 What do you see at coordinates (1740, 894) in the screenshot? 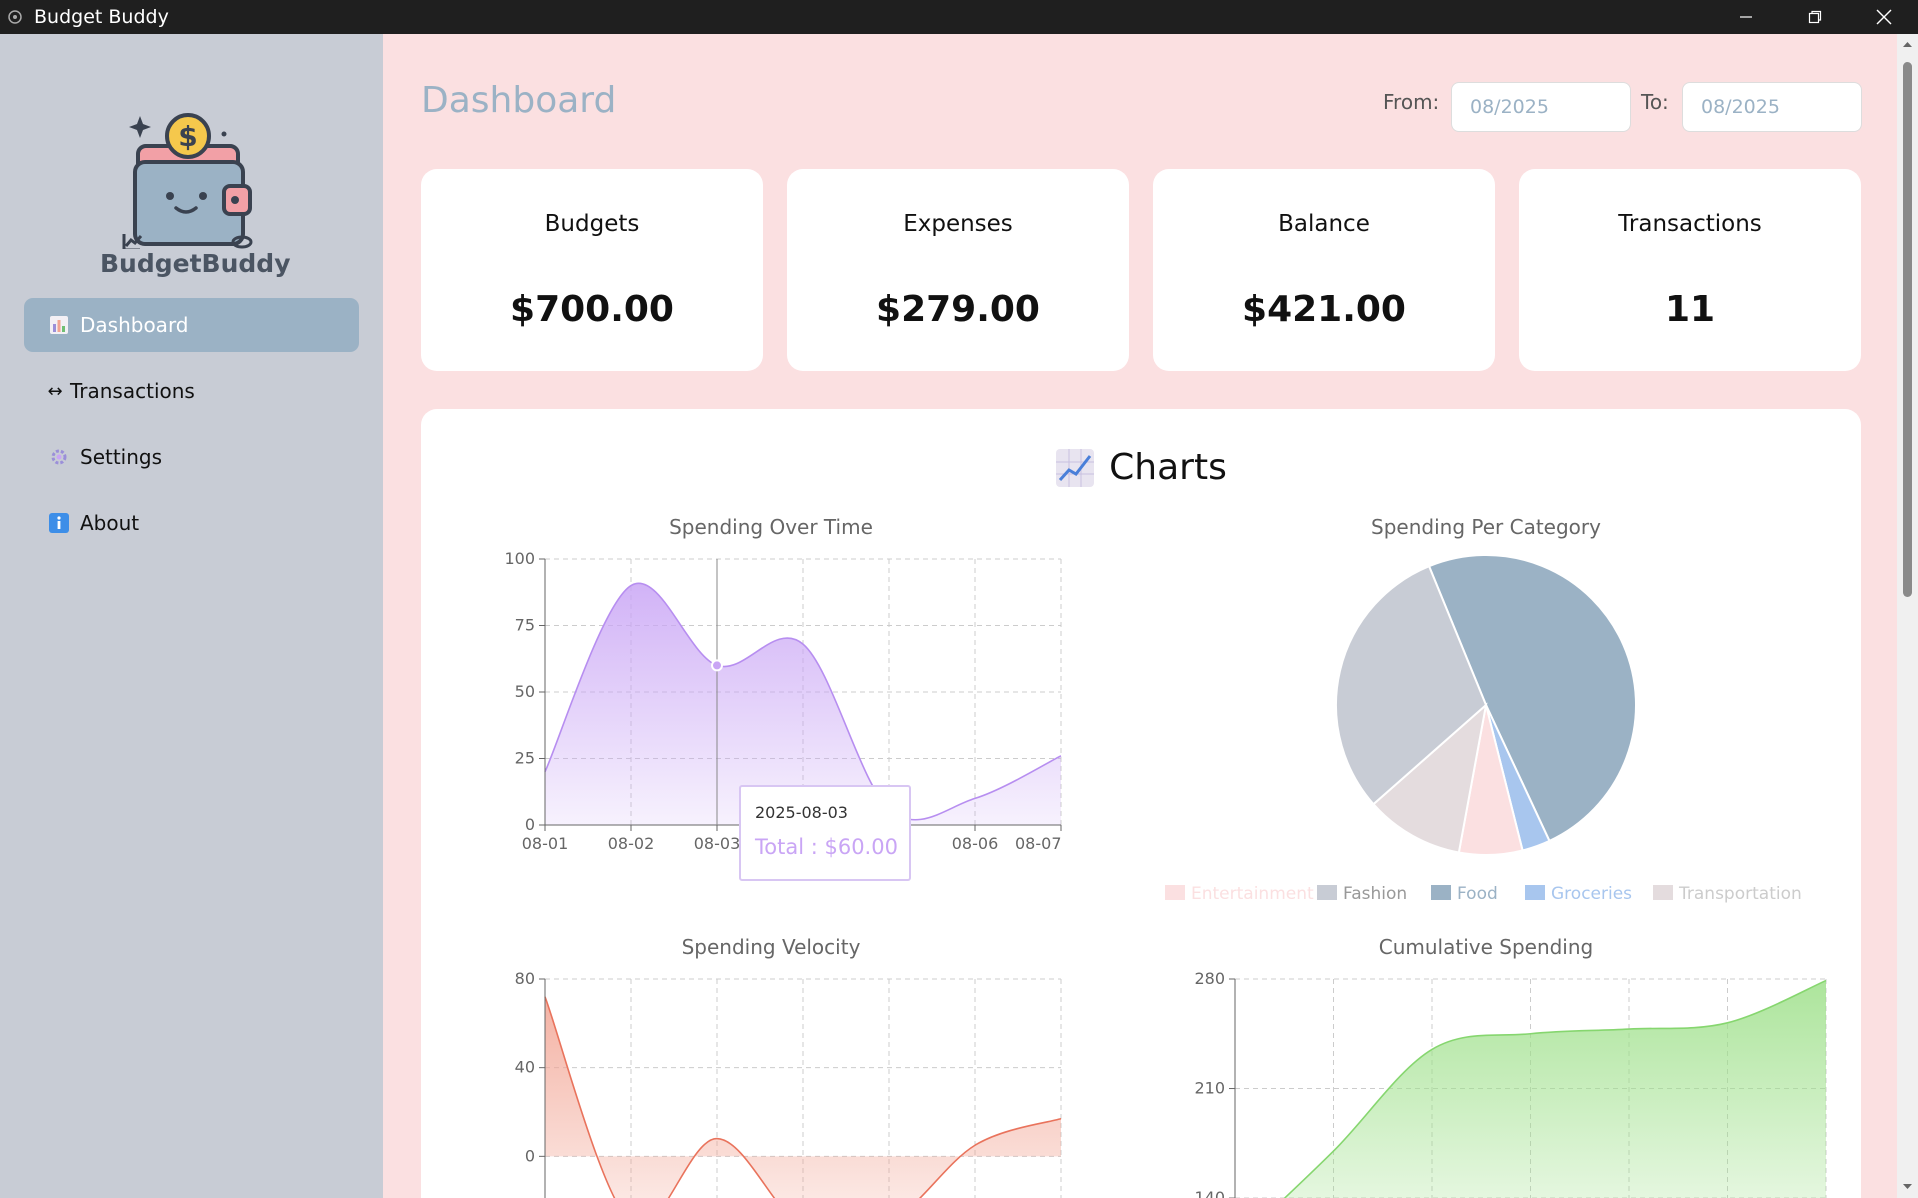
I see `legend-label: Transportation` at bounding box center [1740, 894].